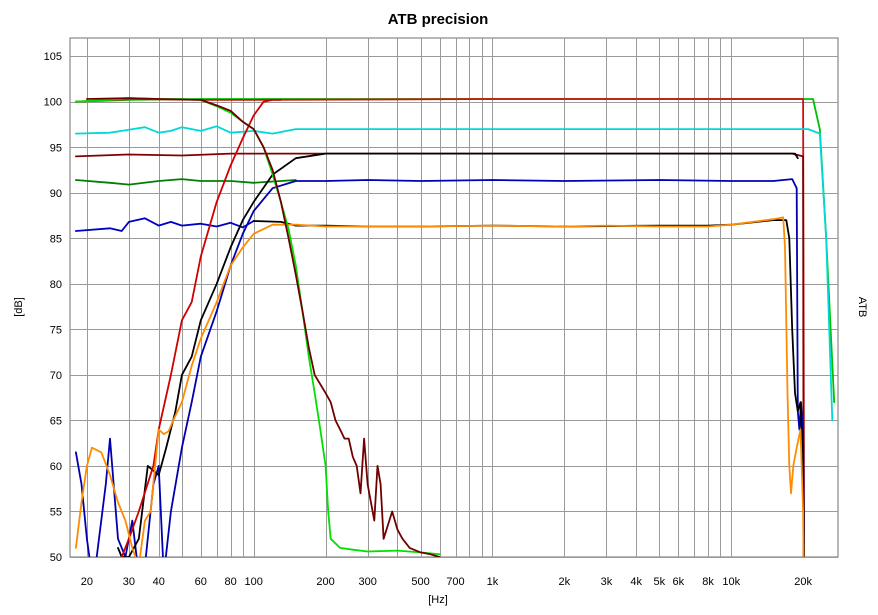 The height and width of the screenshot is (615, 878). I want to click on y-axis-label: [dB], so click(19, 307).